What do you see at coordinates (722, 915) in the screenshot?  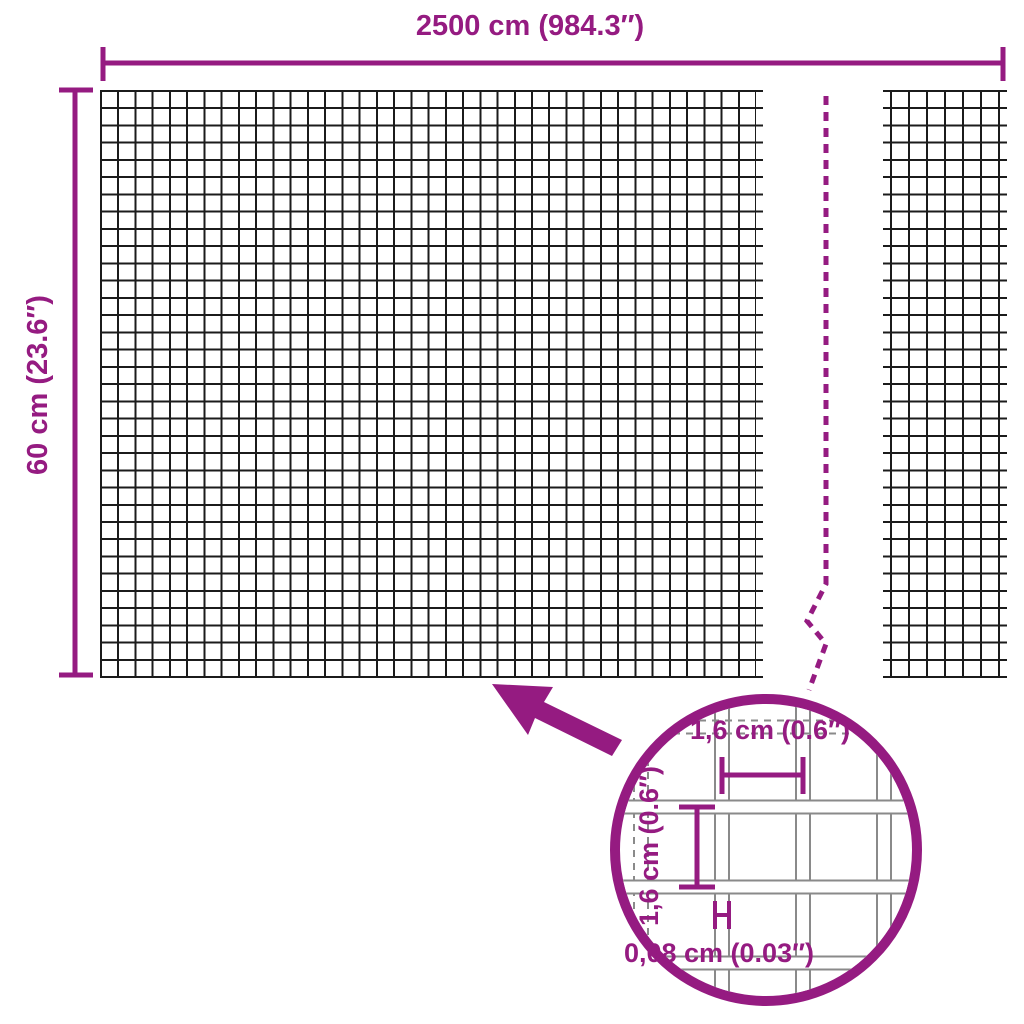 I see `wire-thickness-measure` at bounding box center [722, 915].